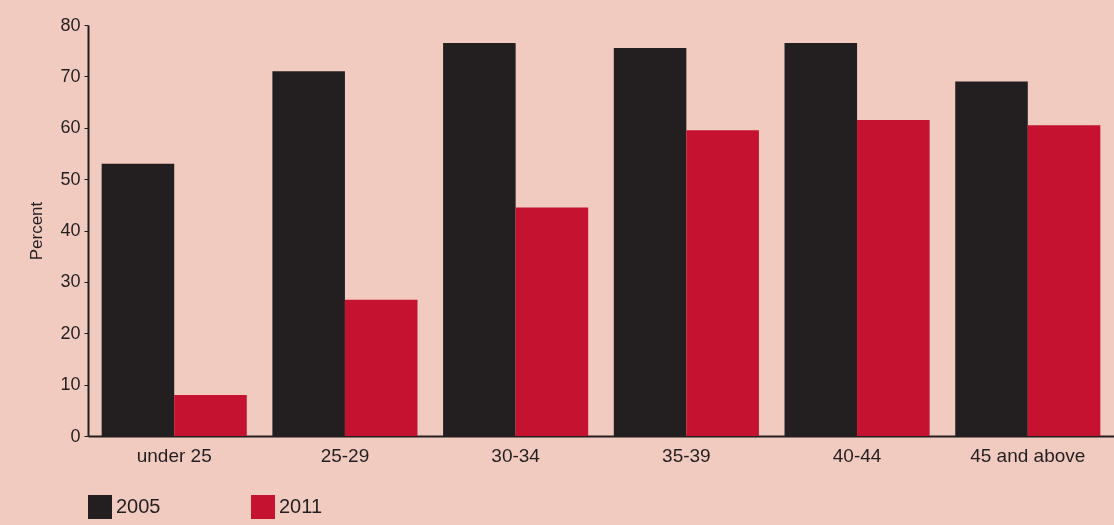 This screenshot has width=1114, height=525. I want to click on x-tick-label: 40-44, so click(857, 455).